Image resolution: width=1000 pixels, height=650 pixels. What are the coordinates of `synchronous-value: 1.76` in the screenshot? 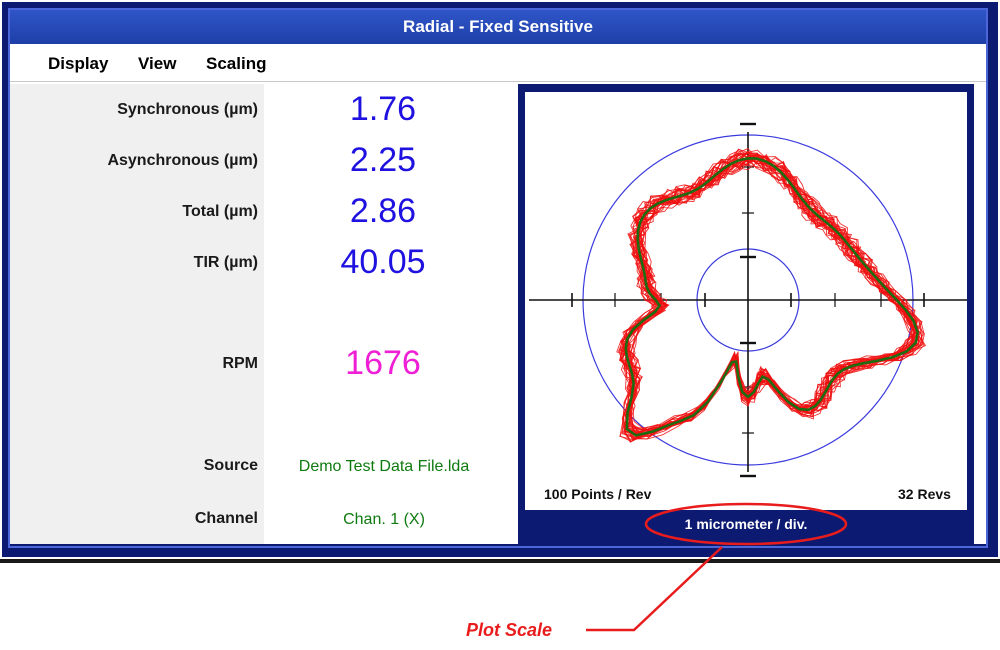 It's located at (383, 109).